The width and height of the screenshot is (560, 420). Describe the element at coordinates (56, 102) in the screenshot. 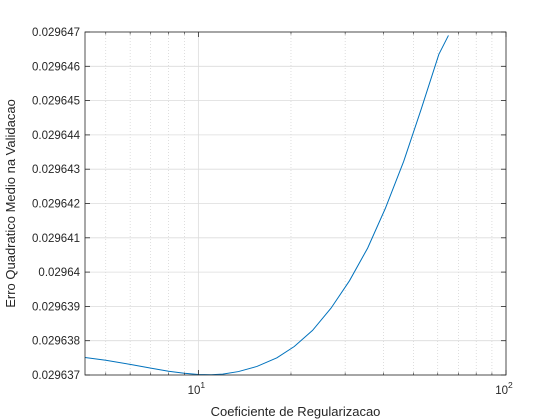

I see `y-tick-label: 0.029645` at that location.